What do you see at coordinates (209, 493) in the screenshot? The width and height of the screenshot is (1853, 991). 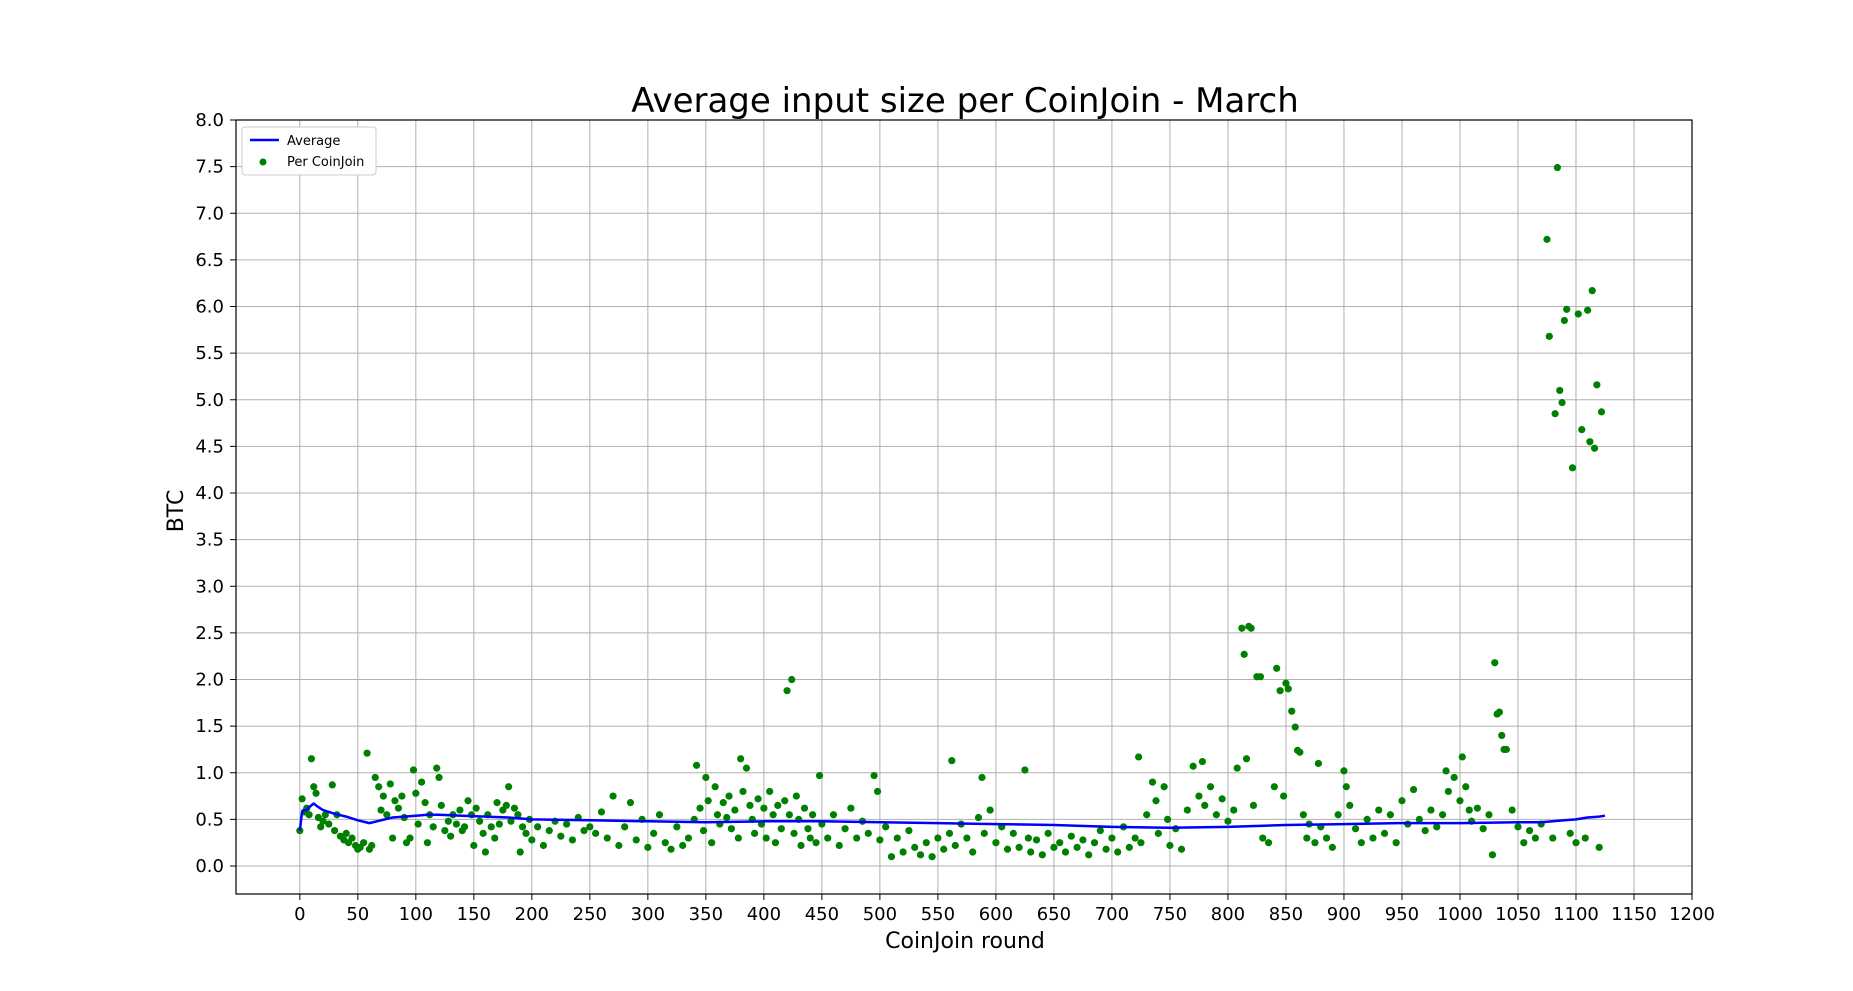 I see `y-tick-label: 4.0` at bounding box center [209, 493].